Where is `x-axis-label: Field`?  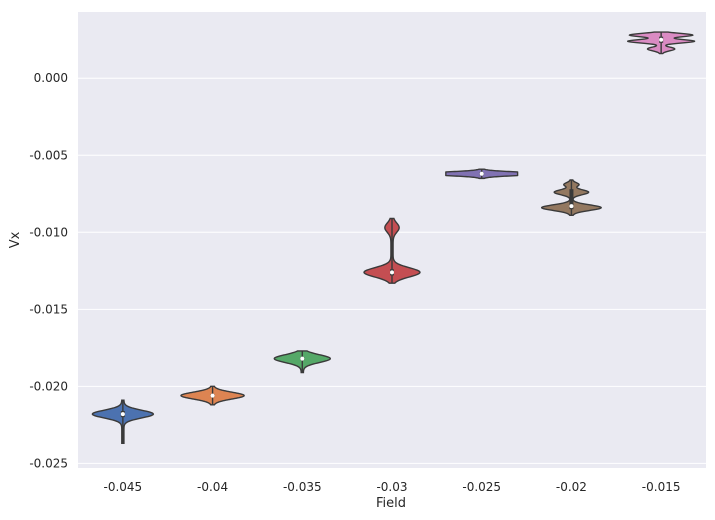 x-axis-label: Field is located at coordinates (391, 503).